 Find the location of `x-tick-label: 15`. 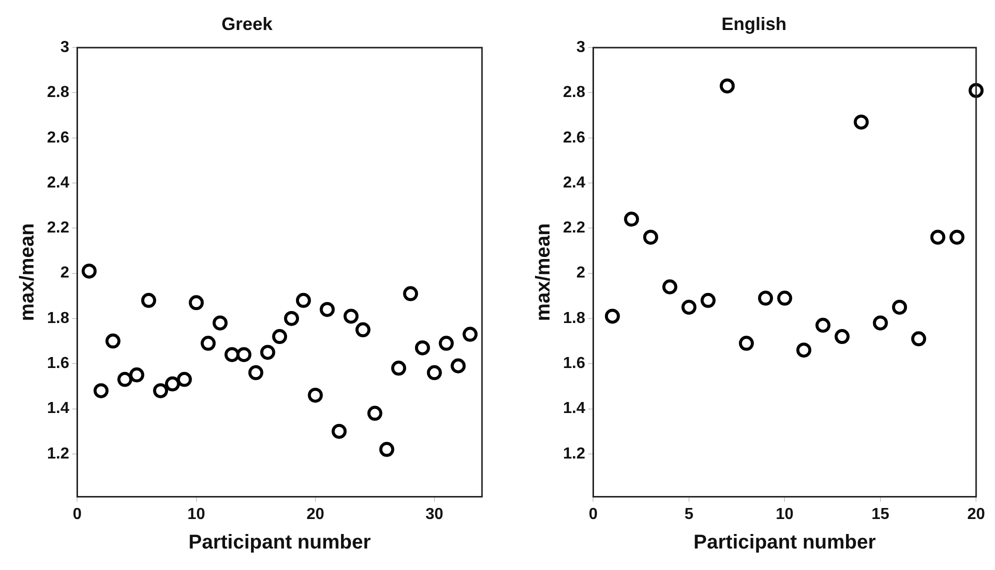

x-tick-label: 15 is located at coordinates (880, 514).